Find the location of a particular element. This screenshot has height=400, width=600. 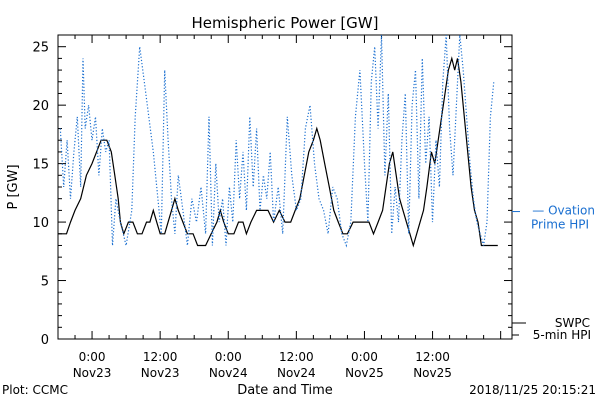

y-tick-label: 25 is located at coordinates (40, 48).